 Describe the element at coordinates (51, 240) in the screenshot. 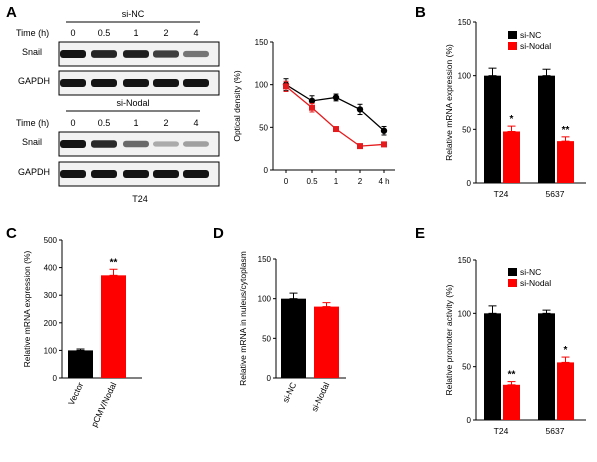

I see `y-tick-label: 500` at that location.